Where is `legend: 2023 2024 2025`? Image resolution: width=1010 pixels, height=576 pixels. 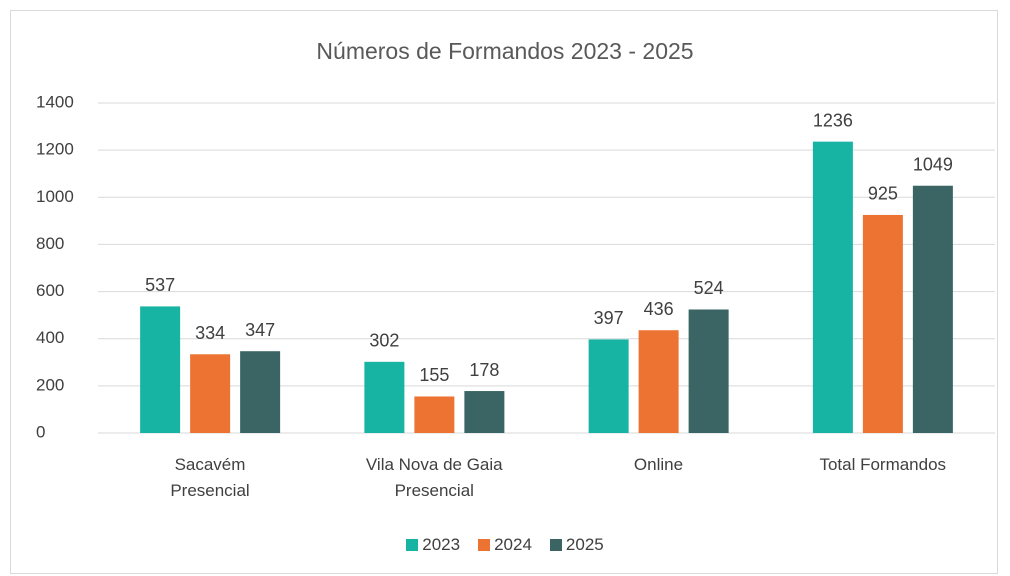
legend: 2023 2024 2025 is located at coordinates (505, 545).